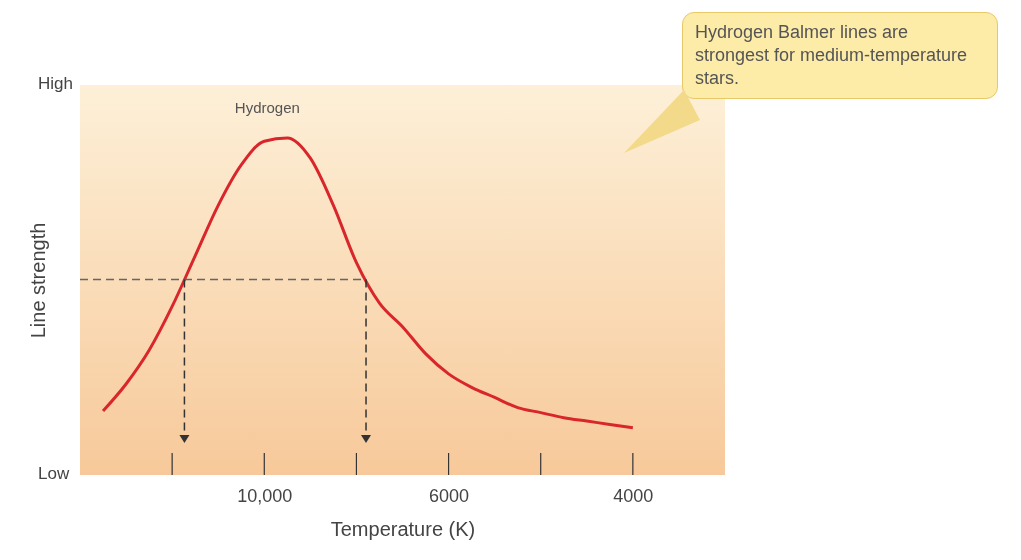  Describe the element at coordinates (633, 495) in the screenshot. I see `x-tick-label: 4000` at that location.